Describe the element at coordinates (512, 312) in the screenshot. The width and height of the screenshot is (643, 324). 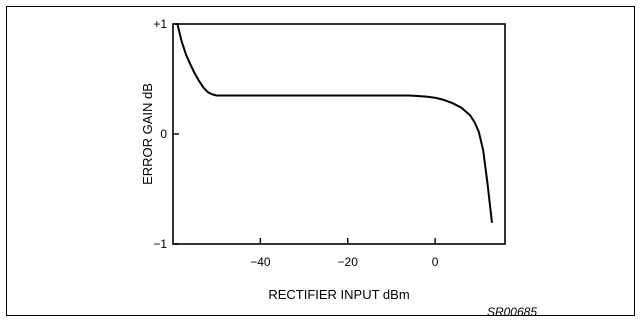
I see `figure-code: SR00685` at that location.